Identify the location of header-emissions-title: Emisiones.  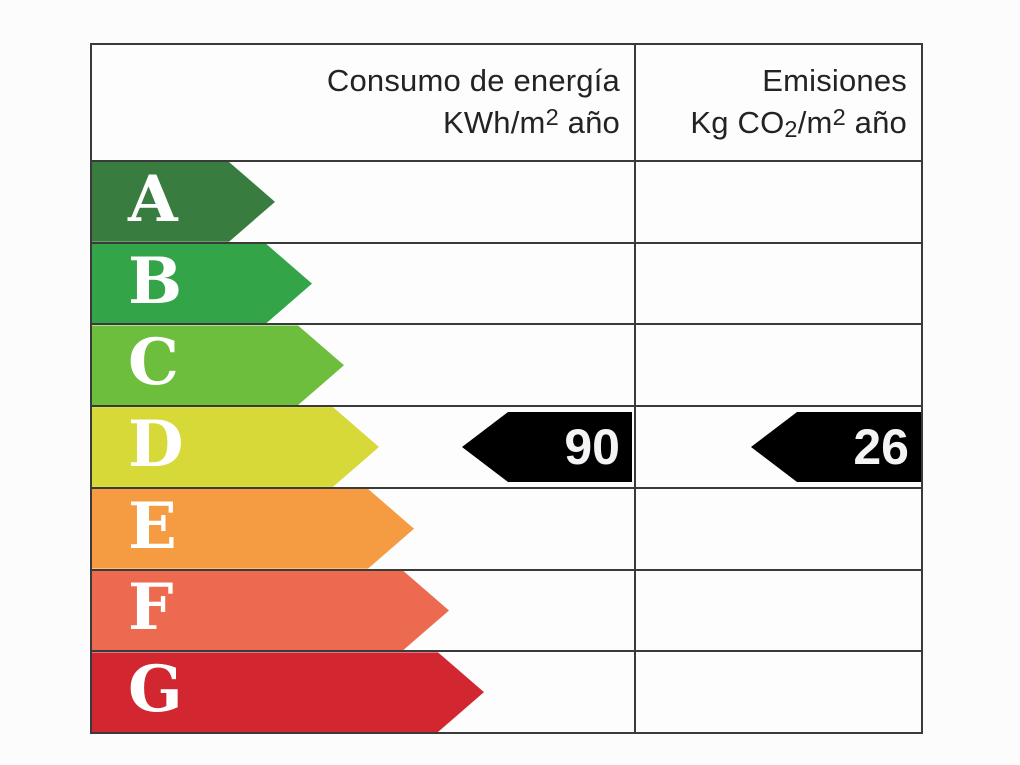
(834, 80).